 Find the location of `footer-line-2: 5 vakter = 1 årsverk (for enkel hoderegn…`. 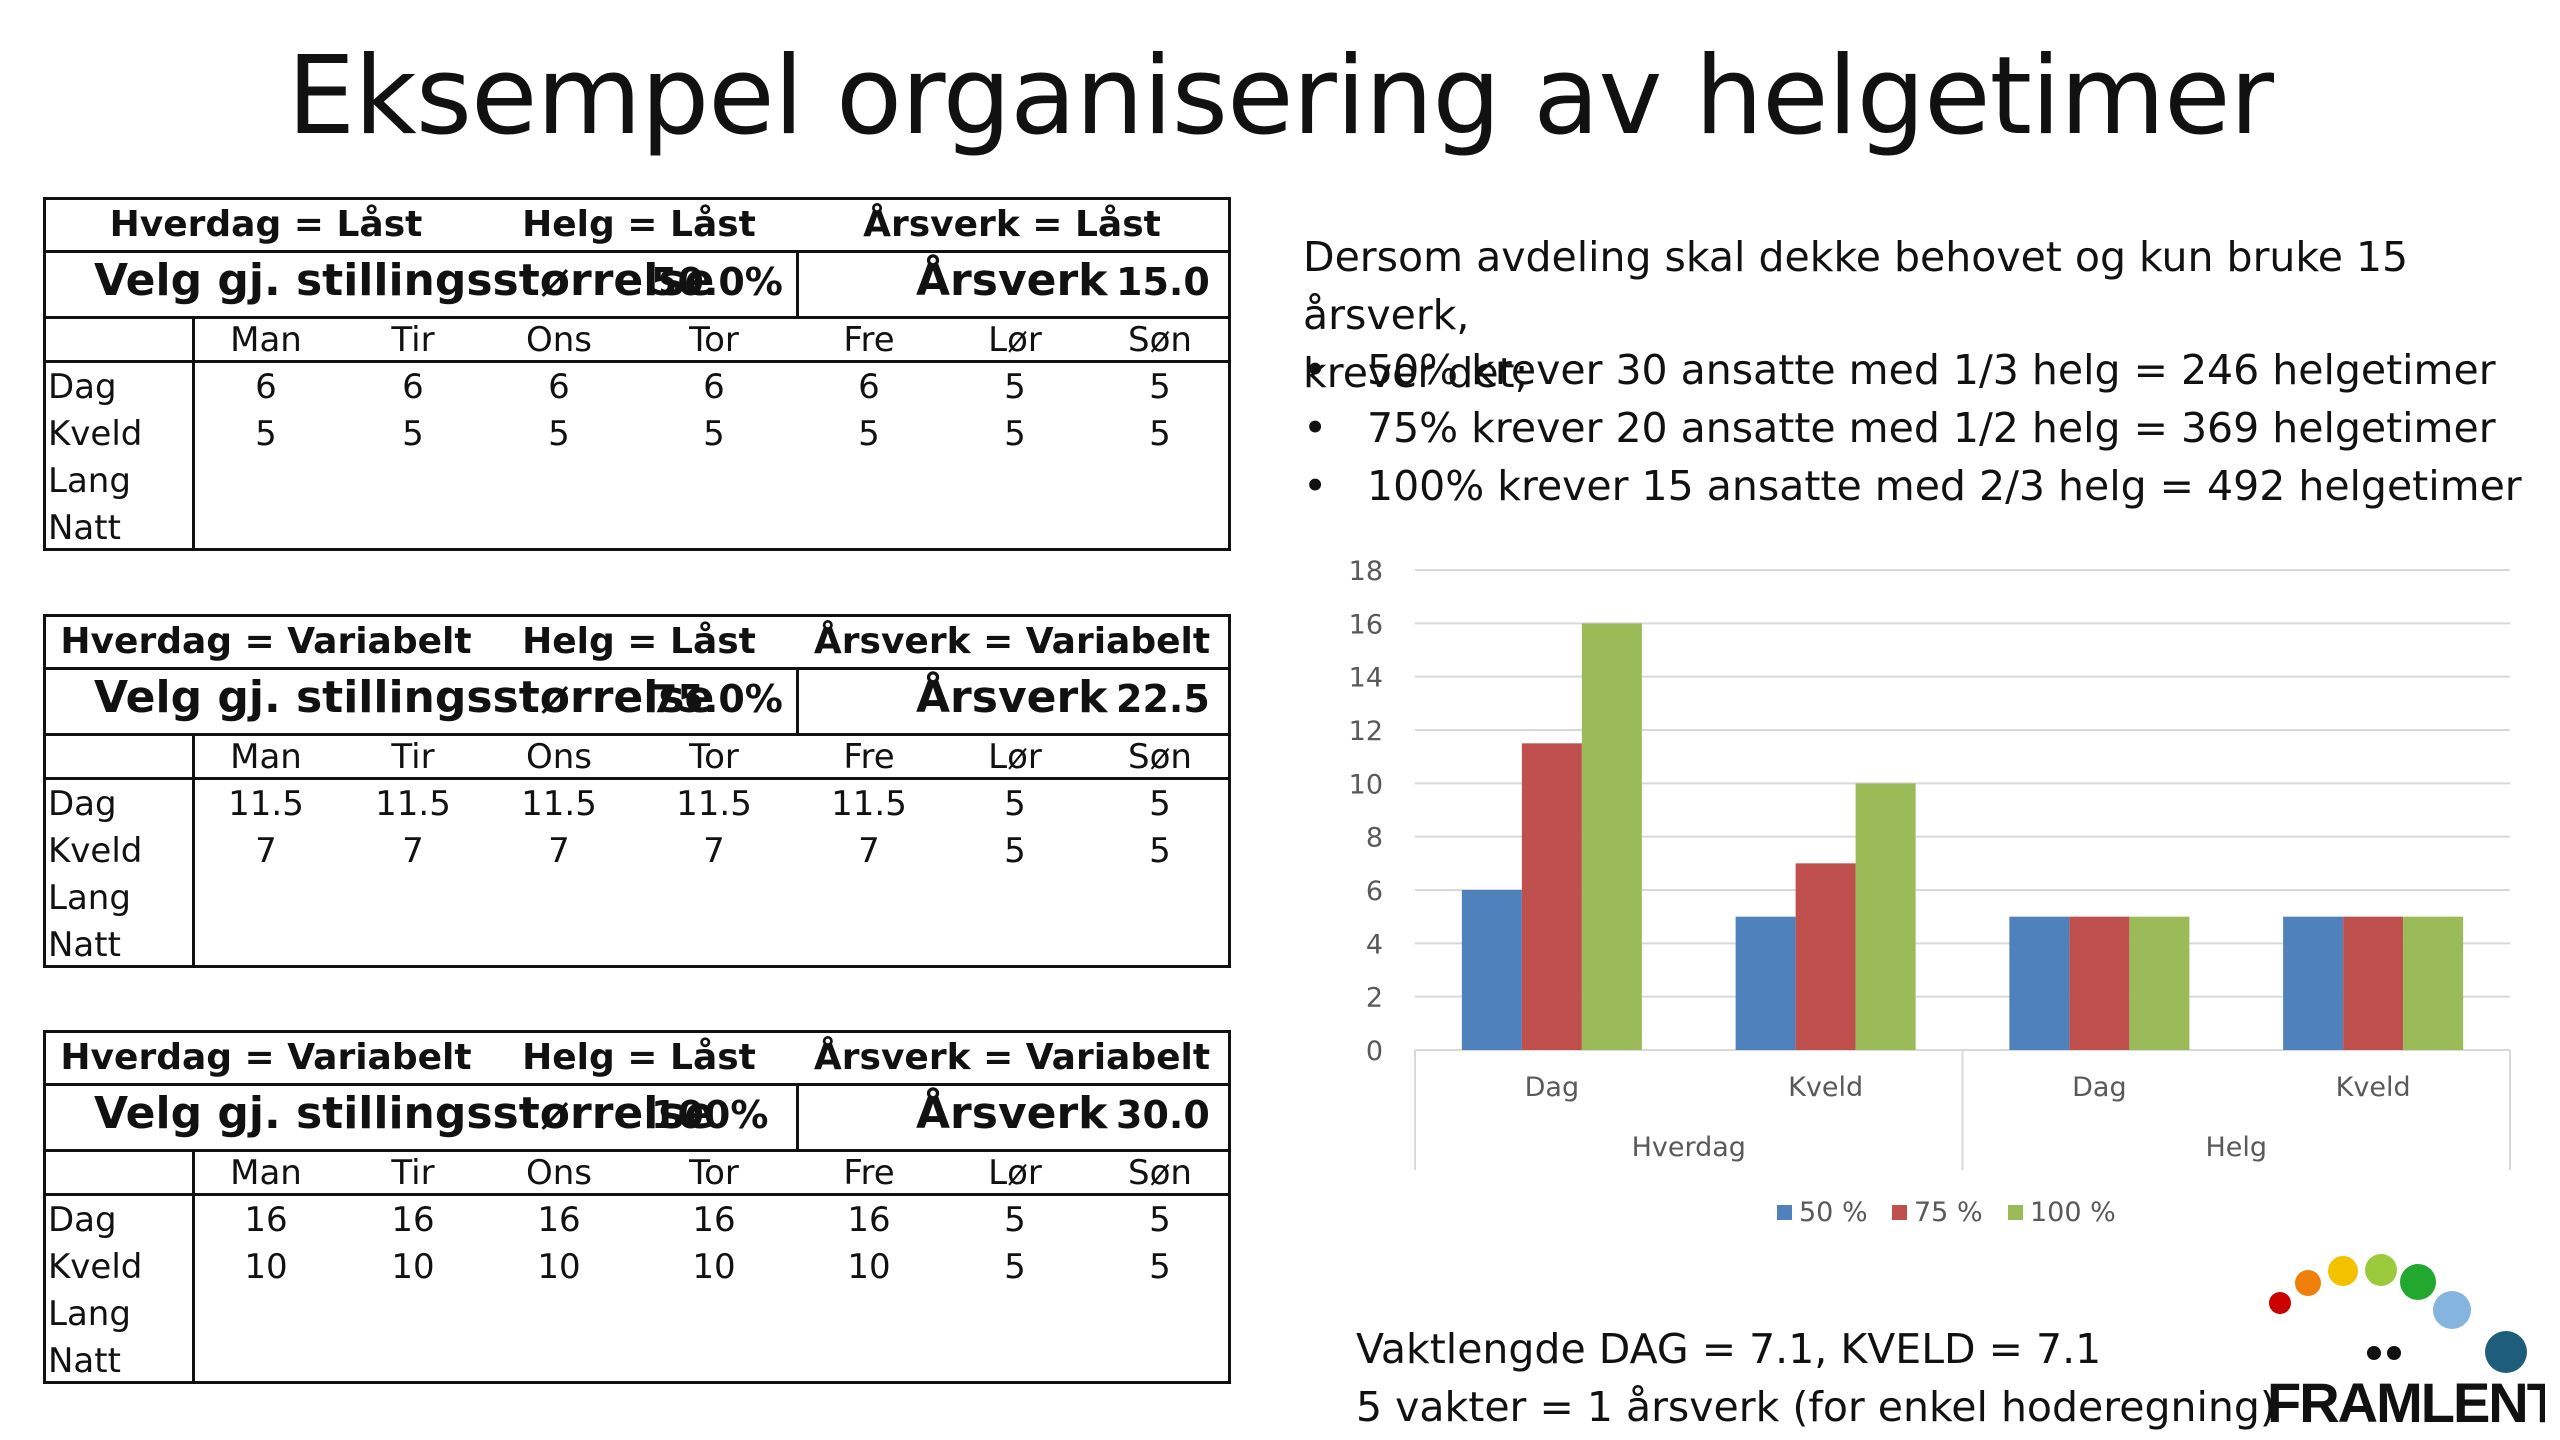

footer-line-2: 5 vakter = 1 årsverk (for enkel hoderegn… is located at coordinates (1816, 1407).